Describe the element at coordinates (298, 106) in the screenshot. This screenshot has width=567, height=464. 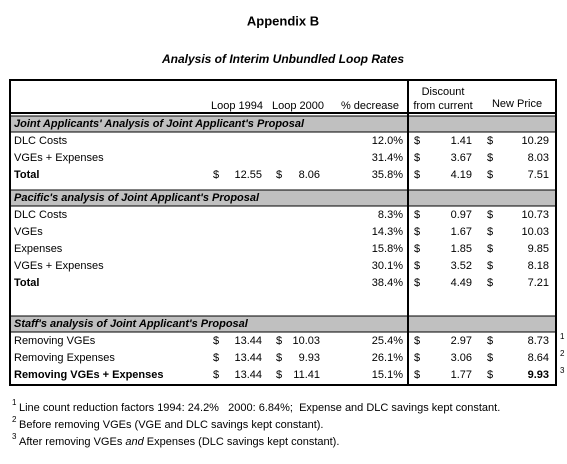
I see `column-header: Loop 2000` at that location.